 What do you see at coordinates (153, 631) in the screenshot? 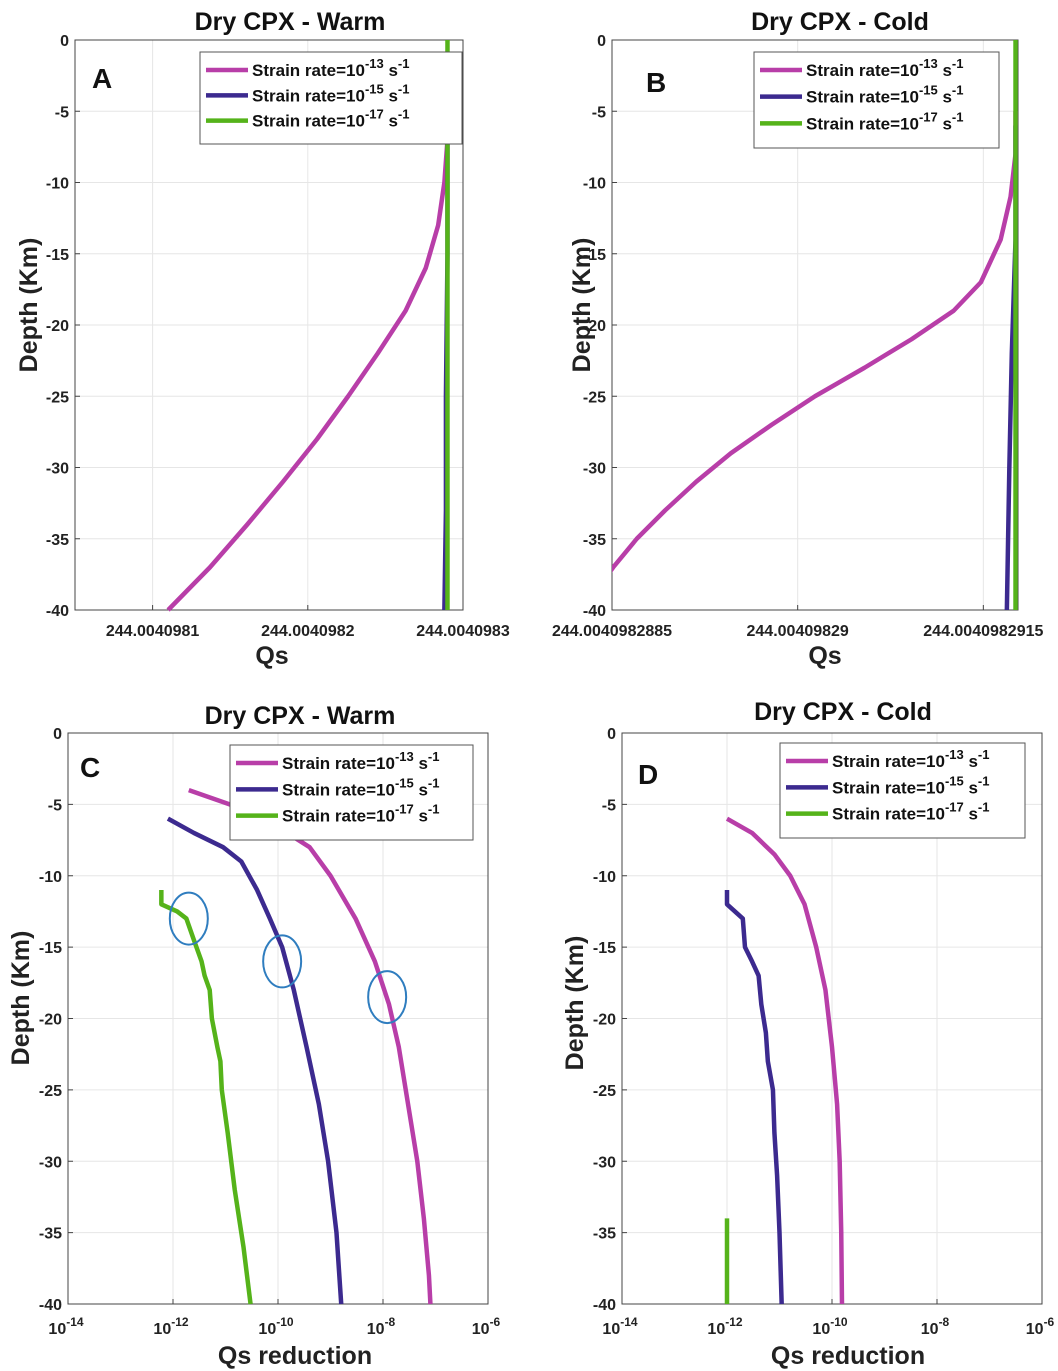
I see `xtick-label: 244.0040981` at bounding box center [153, 631].